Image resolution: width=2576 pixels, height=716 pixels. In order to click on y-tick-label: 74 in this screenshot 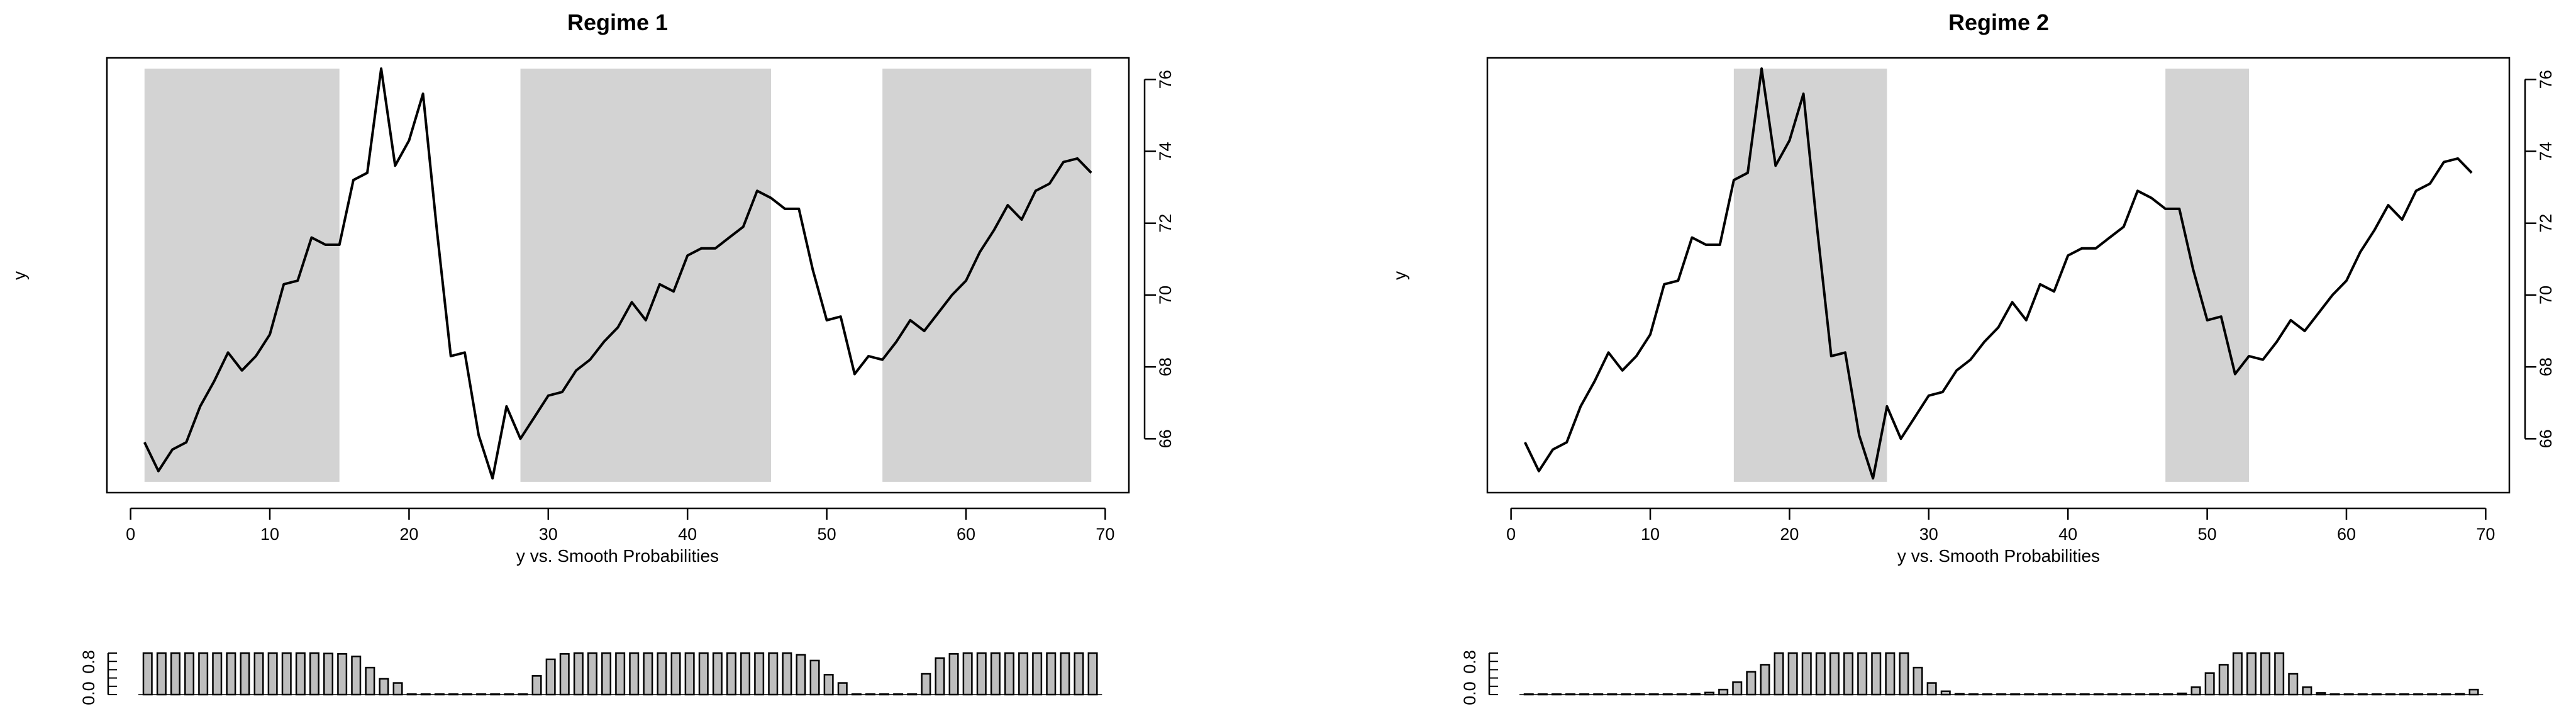, I will do `click(1165, 151)`.